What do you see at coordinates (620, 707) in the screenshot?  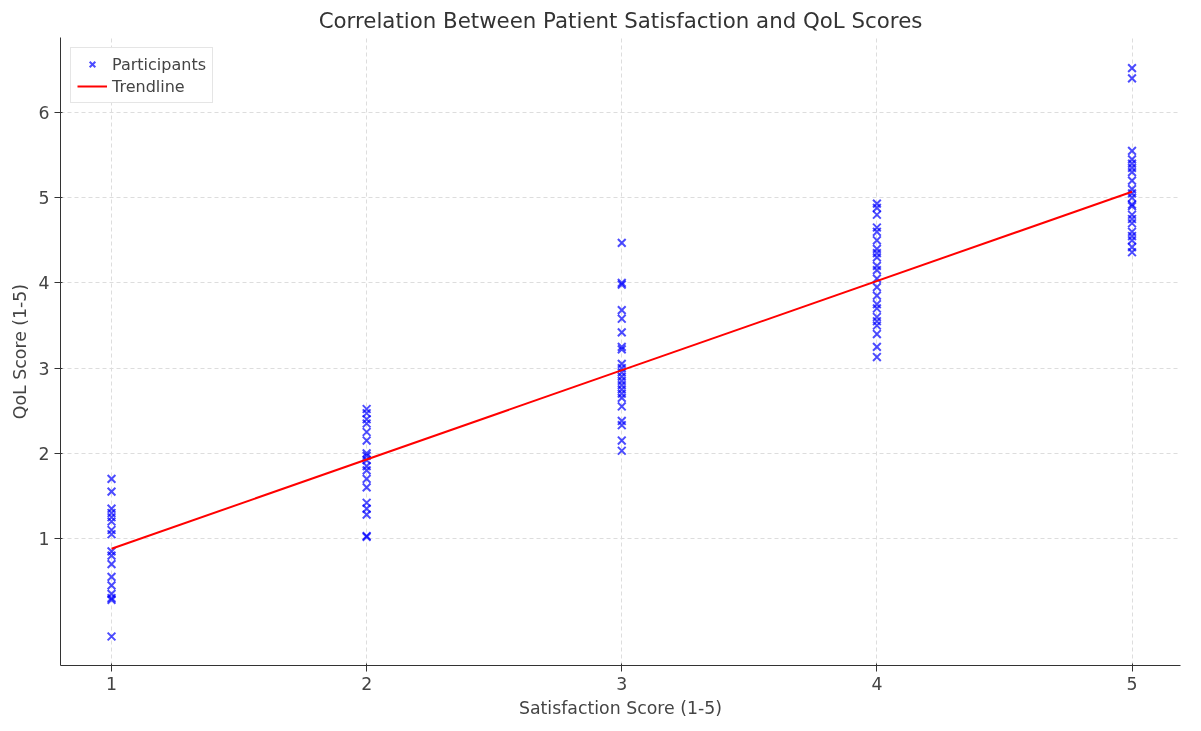 I see `x-axis-title: Satisfaction Score (1-5)` at bounding box center [620, 707].